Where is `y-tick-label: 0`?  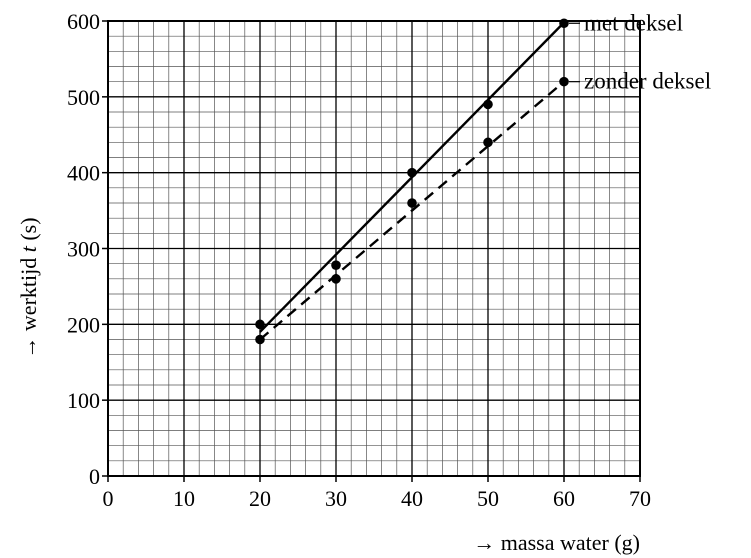 y-tick-label: 0 is located at coordinates (94, 476).